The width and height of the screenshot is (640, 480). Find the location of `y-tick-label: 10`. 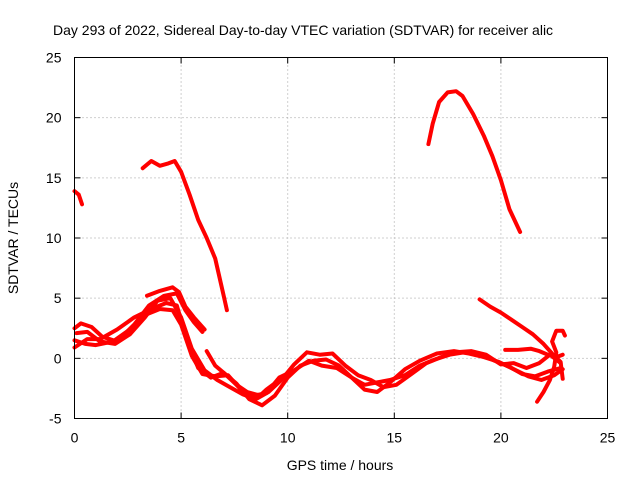

y-tick-label: 10 is located at coordinates (54, 238).